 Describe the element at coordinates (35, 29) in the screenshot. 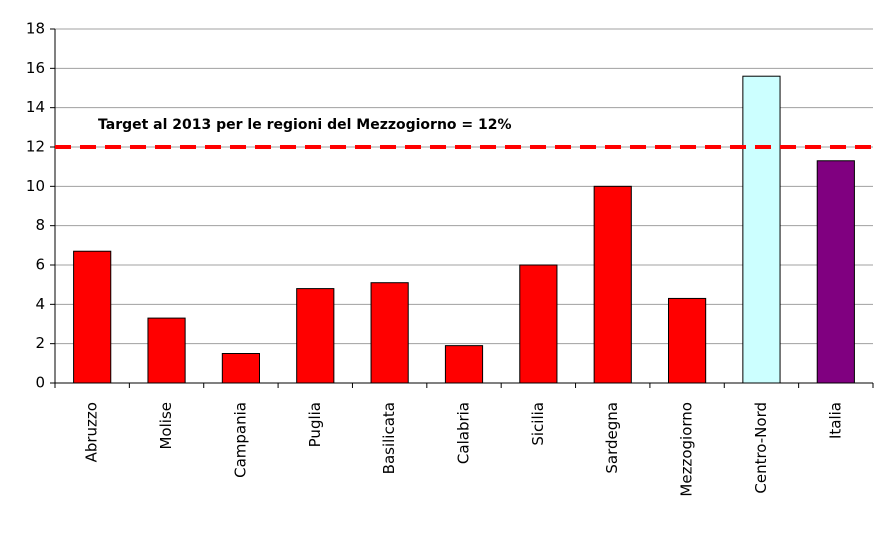

I see `y-tick-label: 18` at that location.